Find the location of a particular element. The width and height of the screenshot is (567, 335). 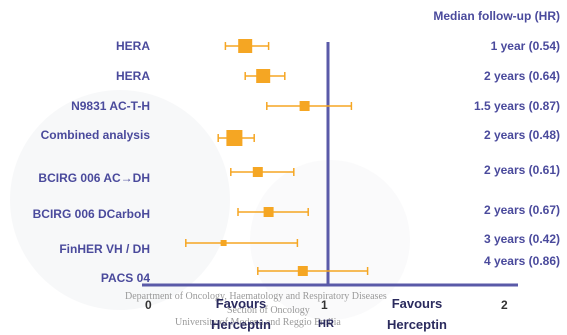

follow-up-value: 1.5 years (0.87) is located at coordinates (516, 106).